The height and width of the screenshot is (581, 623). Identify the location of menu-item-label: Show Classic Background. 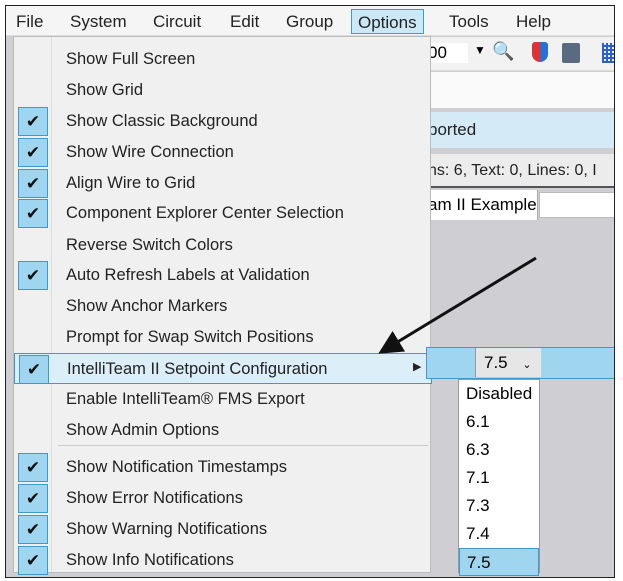
(162, 121).